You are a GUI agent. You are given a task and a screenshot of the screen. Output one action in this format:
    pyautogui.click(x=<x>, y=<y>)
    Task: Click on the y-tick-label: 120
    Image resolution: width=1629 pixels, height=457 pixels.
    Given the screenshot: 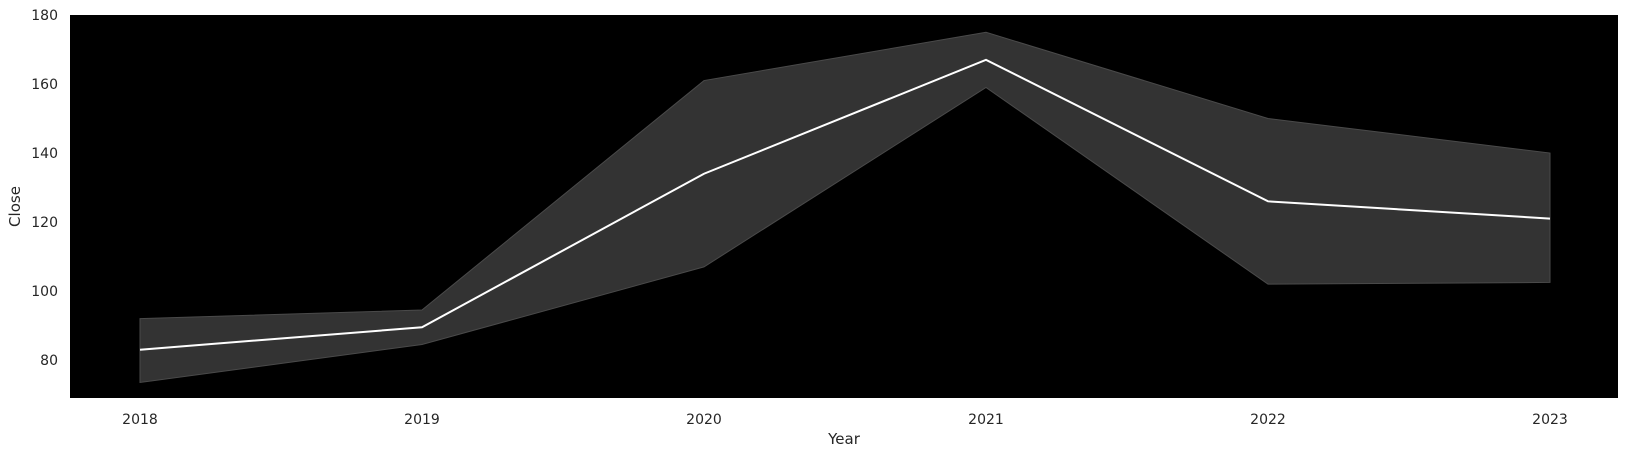 What is the action you would take?
    pyautogui.click(x=44, y=223)
    